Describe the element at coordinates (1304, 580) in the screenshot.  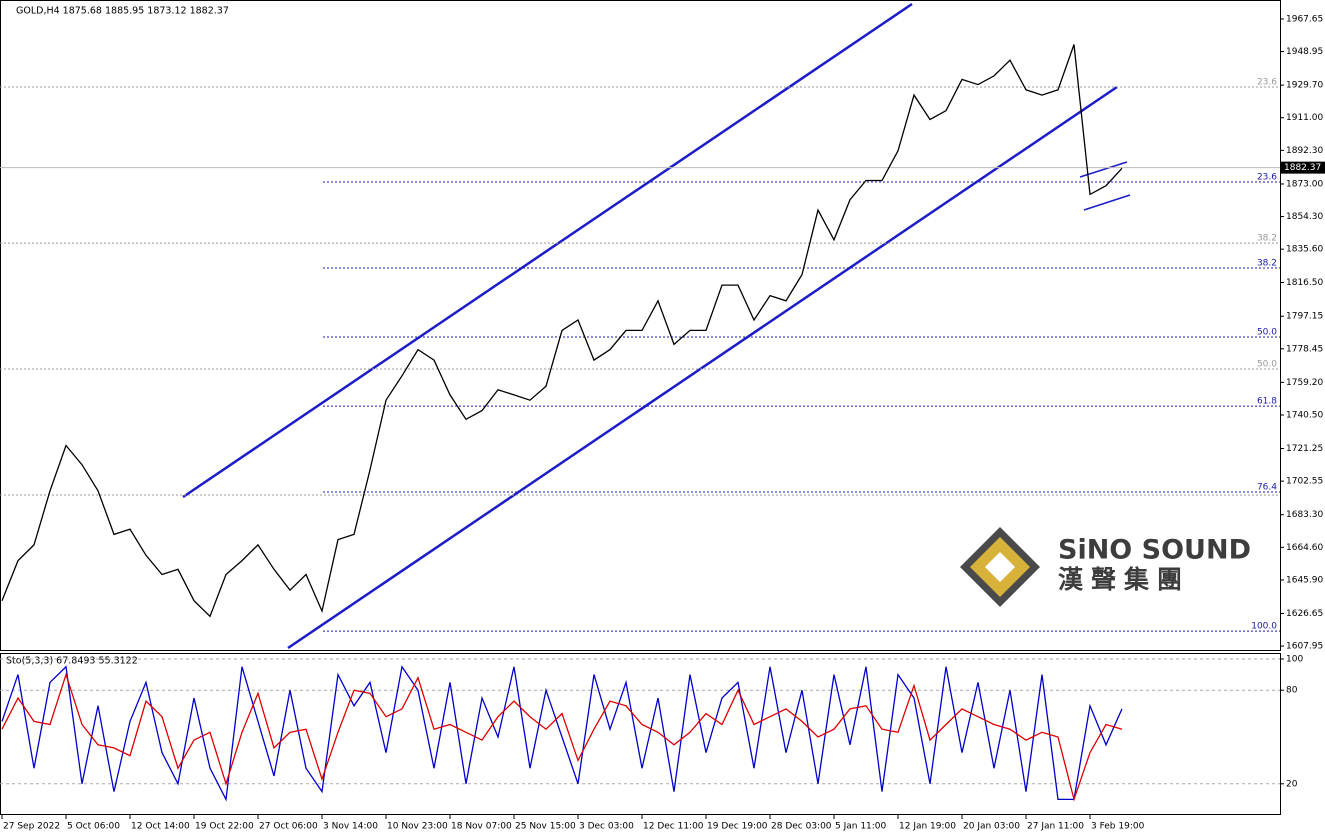
I see `y-tick-label: 1645.90` at that location.